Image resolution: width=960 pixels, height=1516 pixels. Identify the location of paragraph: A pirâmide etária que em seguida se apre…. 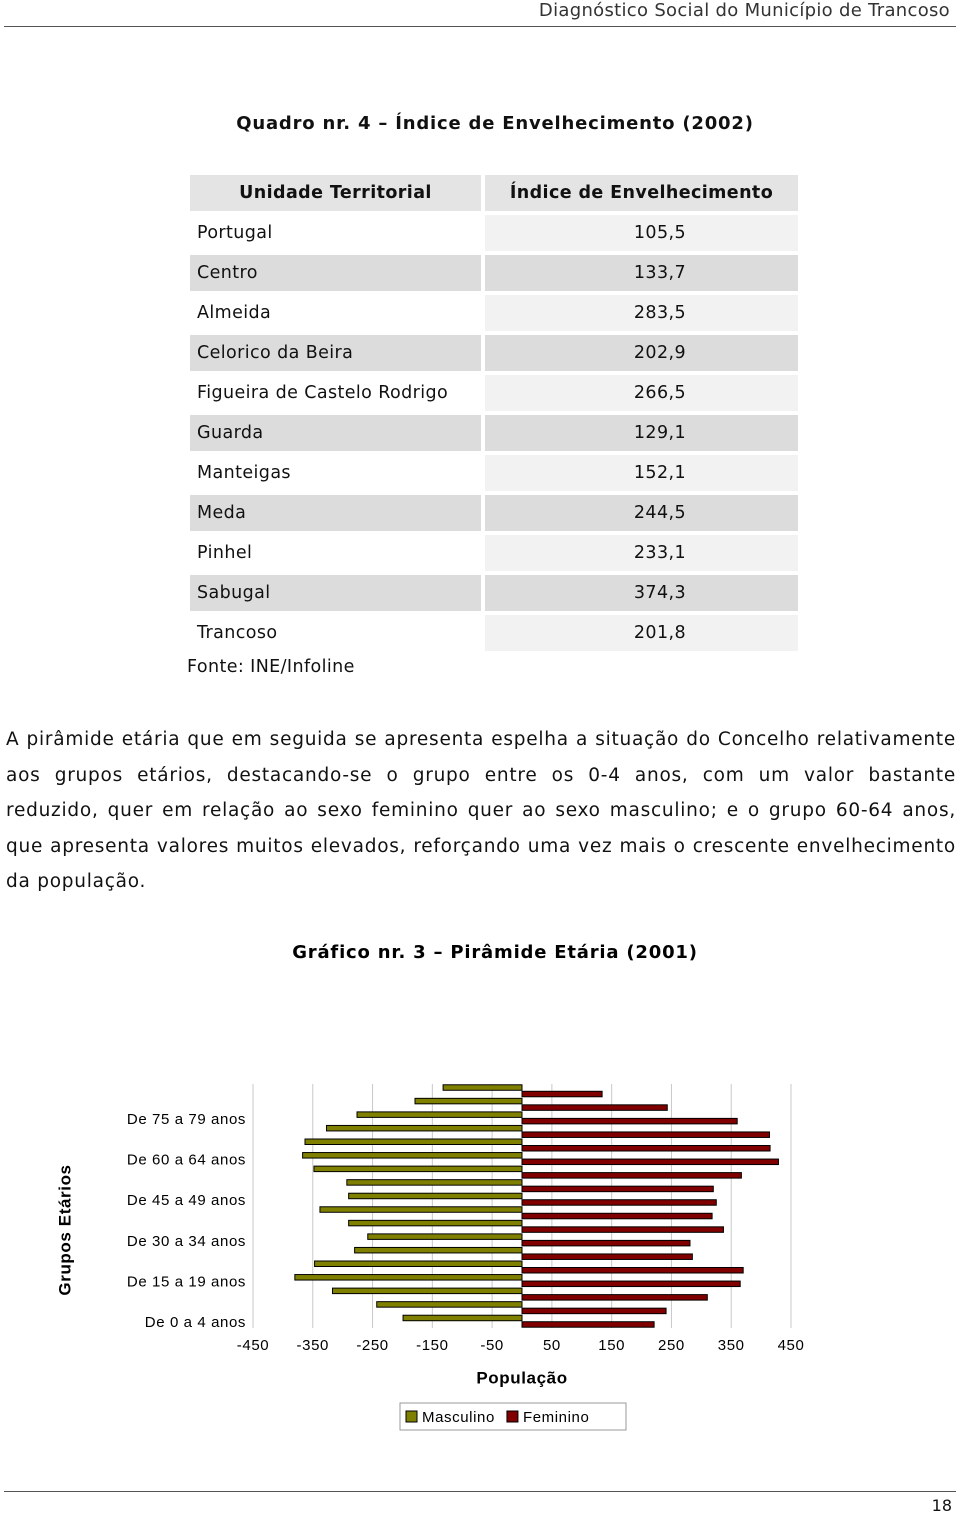
(481, 810).